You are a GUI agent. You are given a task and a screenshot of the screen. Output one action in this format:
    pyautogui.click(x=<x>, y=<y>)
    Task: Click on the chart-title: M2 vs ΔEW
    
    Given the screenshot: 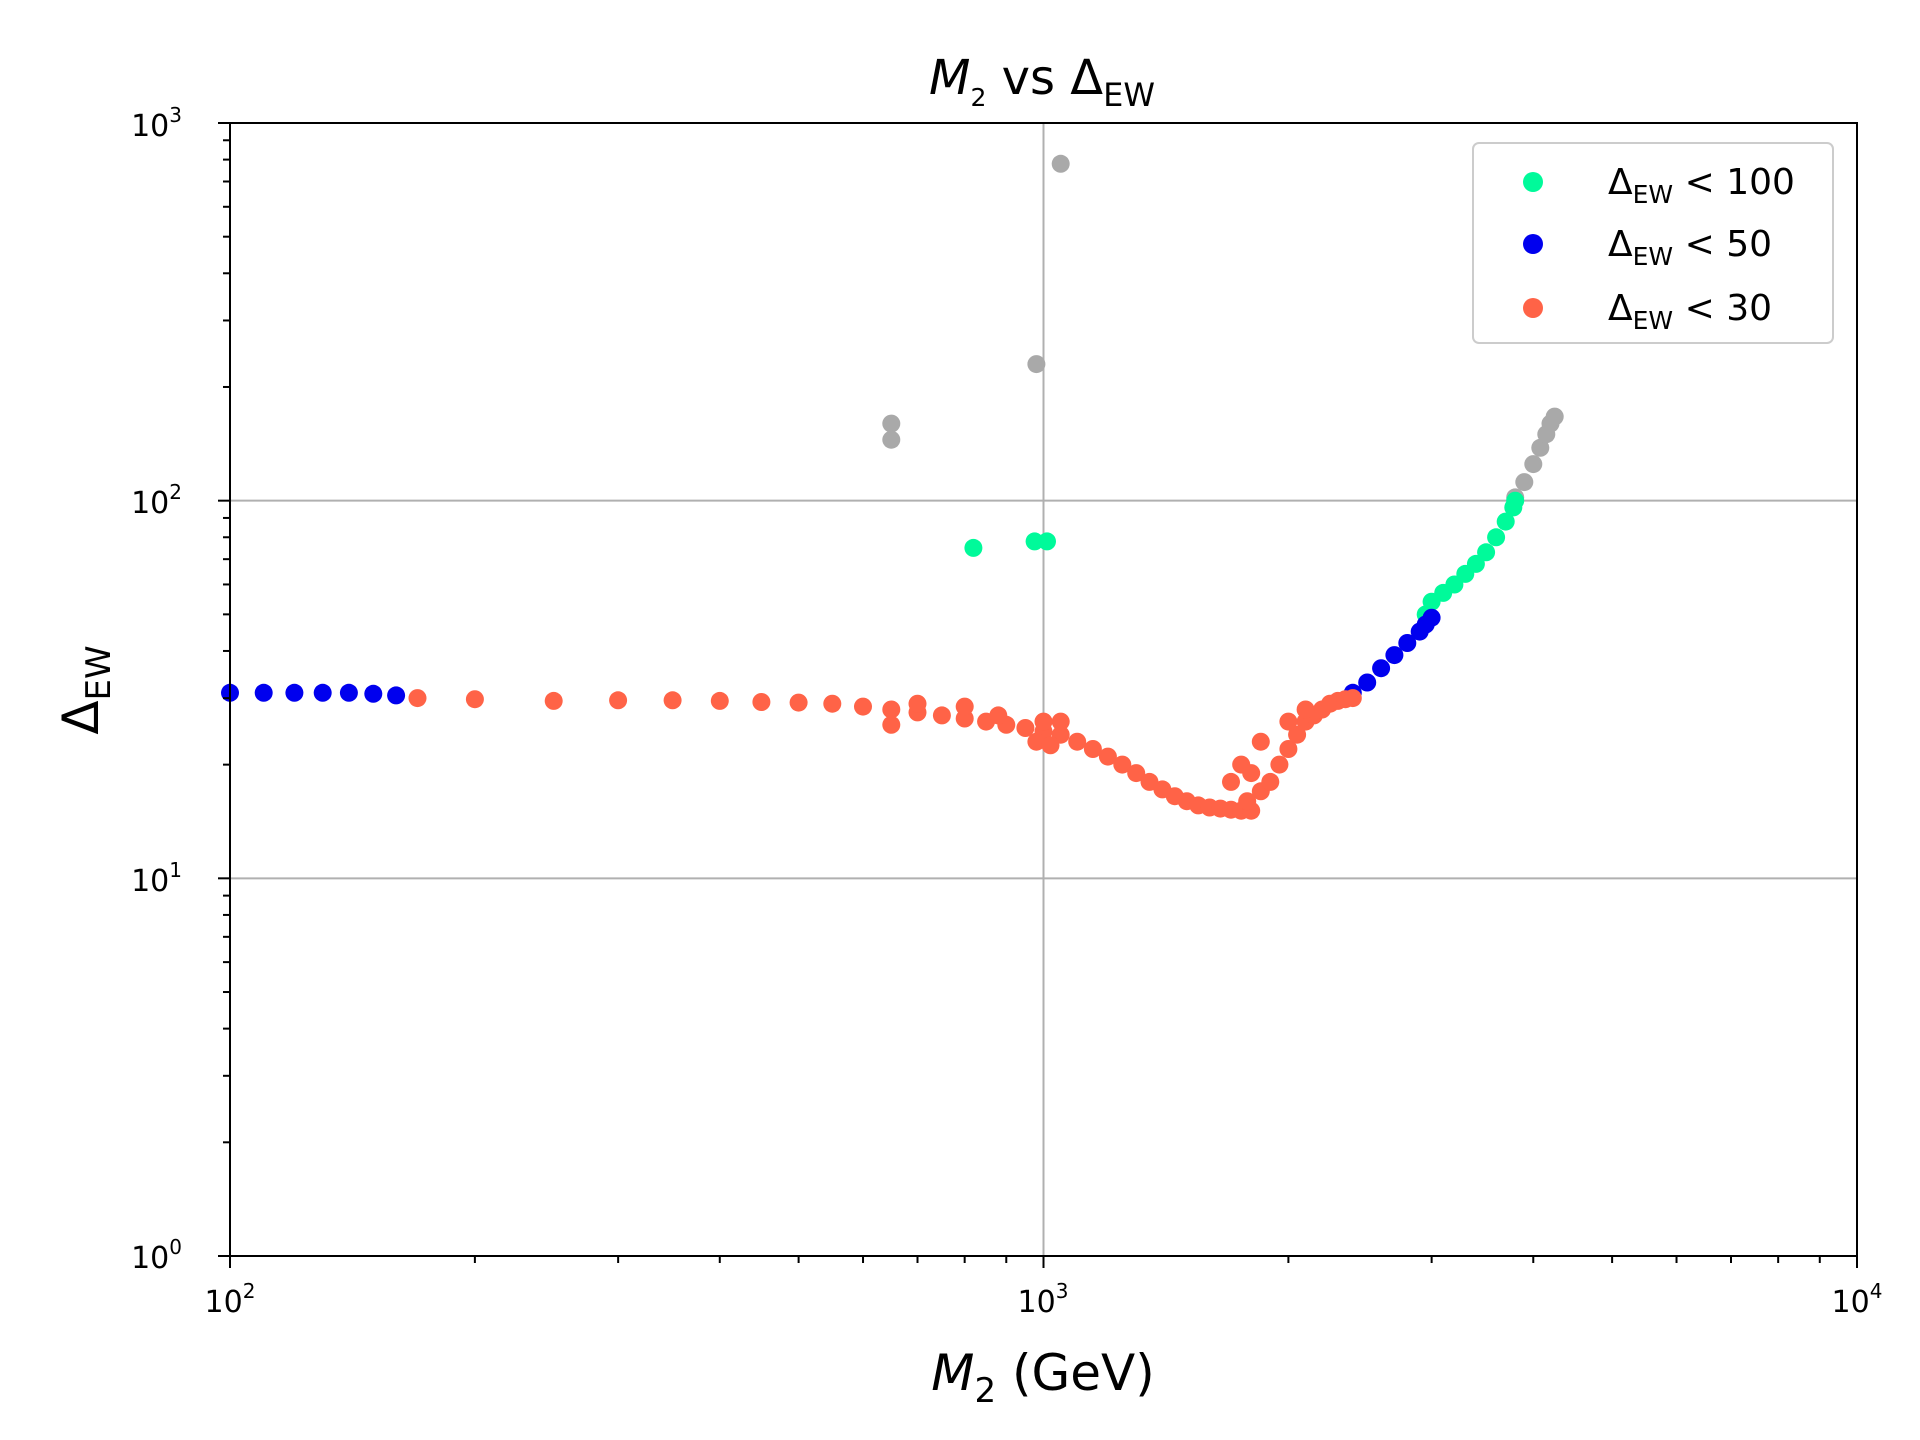 What is the action you would take?
    pyautogui.click(x=1042, y=82)
    